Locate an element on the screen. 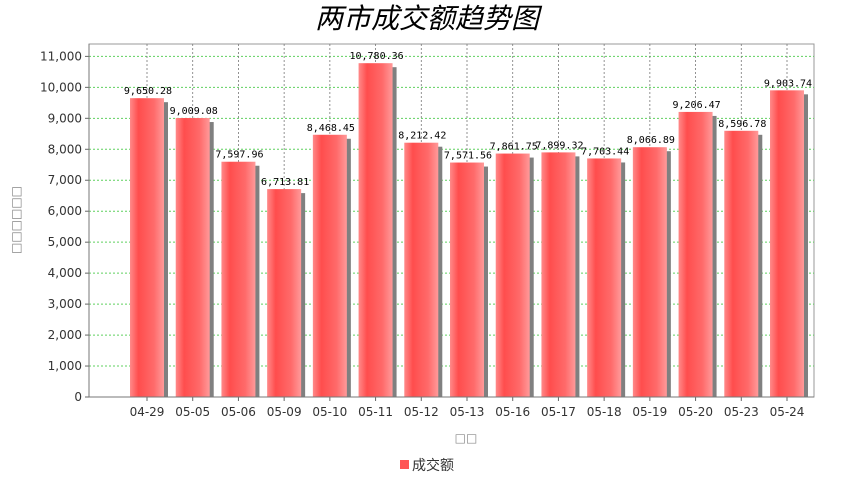  data-label: 8,066.89 is located at coordinates (651, 140).